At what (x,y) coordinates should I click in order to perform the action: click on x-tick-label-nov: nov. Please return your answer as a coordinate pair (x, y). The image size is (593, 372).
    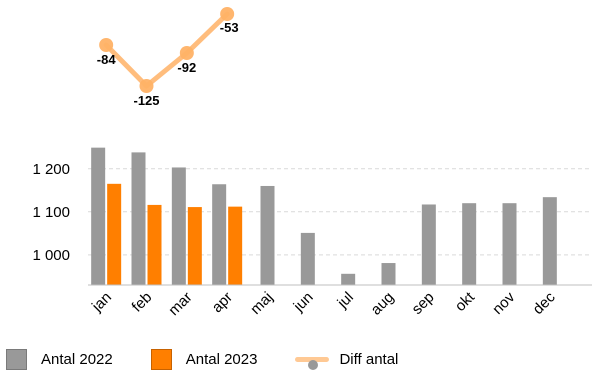
    Looking at the image, I should click on (503, 302).